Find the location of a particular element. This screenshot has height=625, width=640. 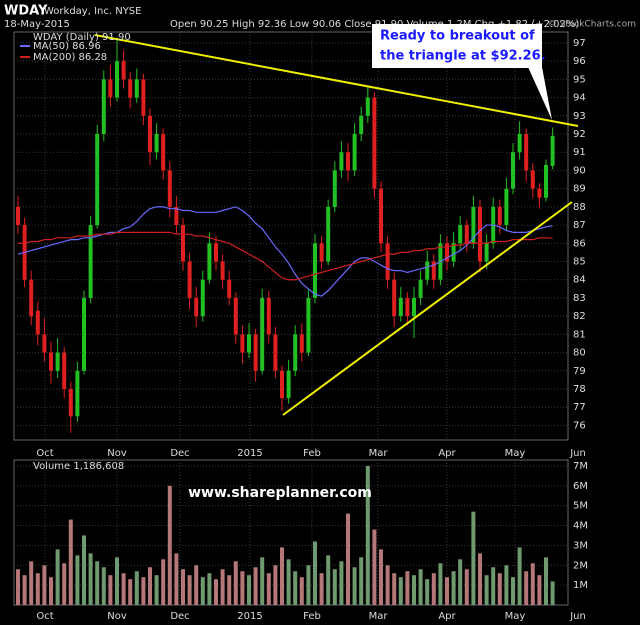

y-tick-label: 1M is located at coordinates (580, 585).